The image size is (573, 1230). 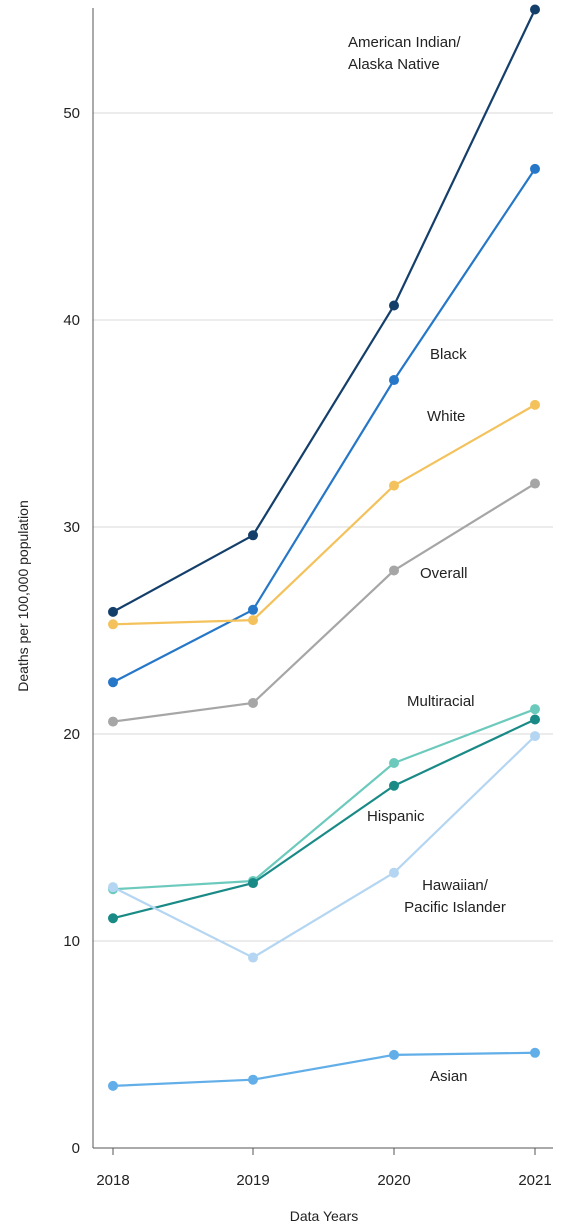 What do you see at coordinates (324, 1216) in the screenshot?
I see `x-axis-title: Data Years` at bounding box center [324, 1216].